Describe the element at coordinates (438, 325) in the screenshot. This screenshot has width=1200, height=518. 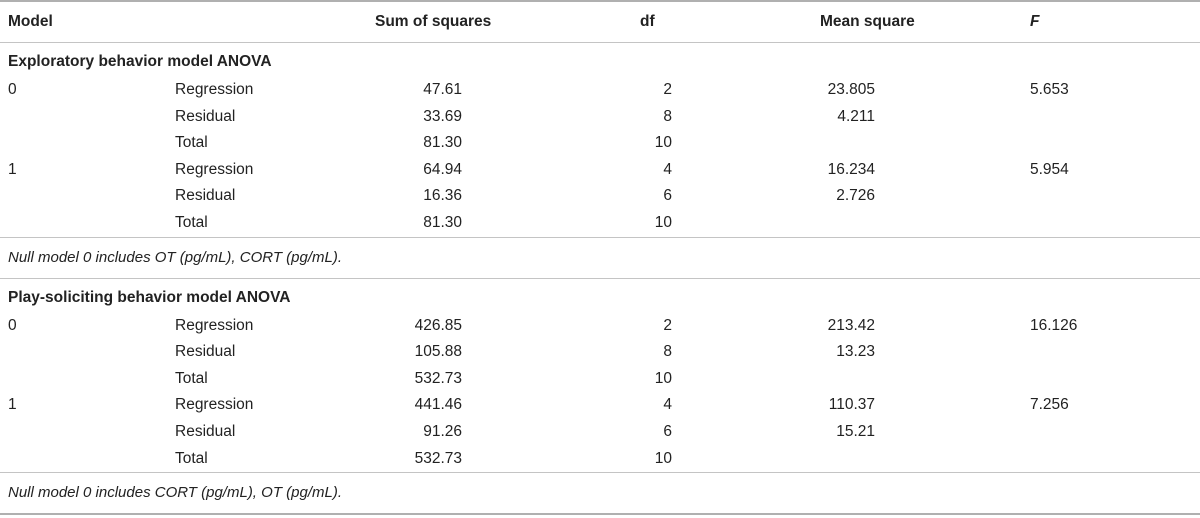
I see `cell-sum-of-squares: 426.85` at that location.